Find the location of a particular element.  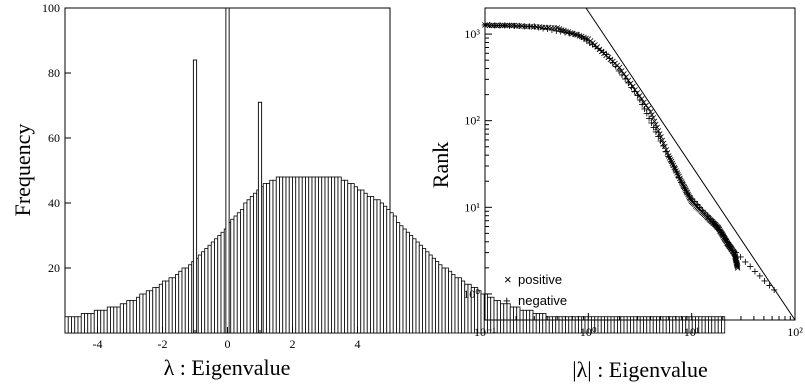

legend-marker-positive: × is located at coordinates (508, 279).